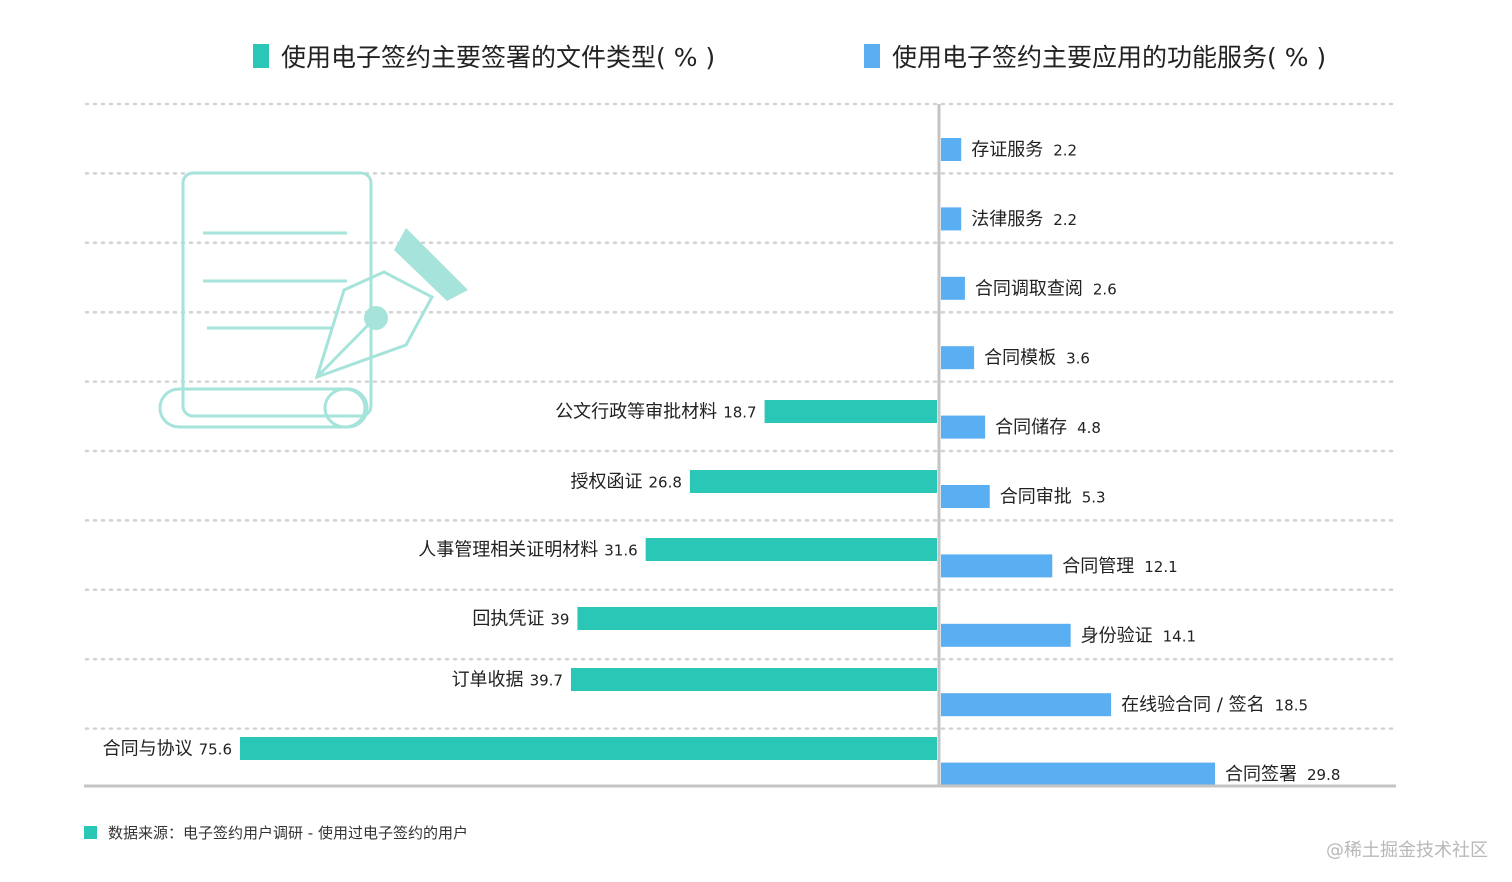 The height and width of the screenshot is (882, 1512). I want to click on watermark: @稀土掘金技术社区, so click(1407, 850).